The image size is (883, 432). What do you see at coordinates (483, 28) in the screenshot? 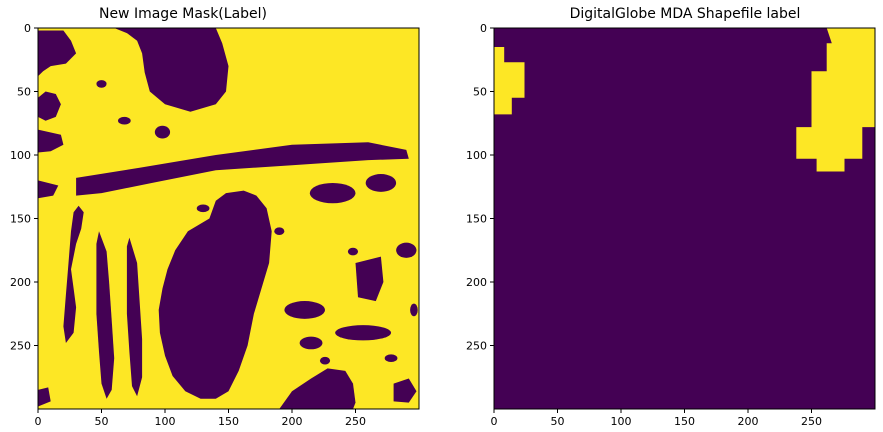
I see `right-y-tick-label: 0` at bounding box center [483, 28].